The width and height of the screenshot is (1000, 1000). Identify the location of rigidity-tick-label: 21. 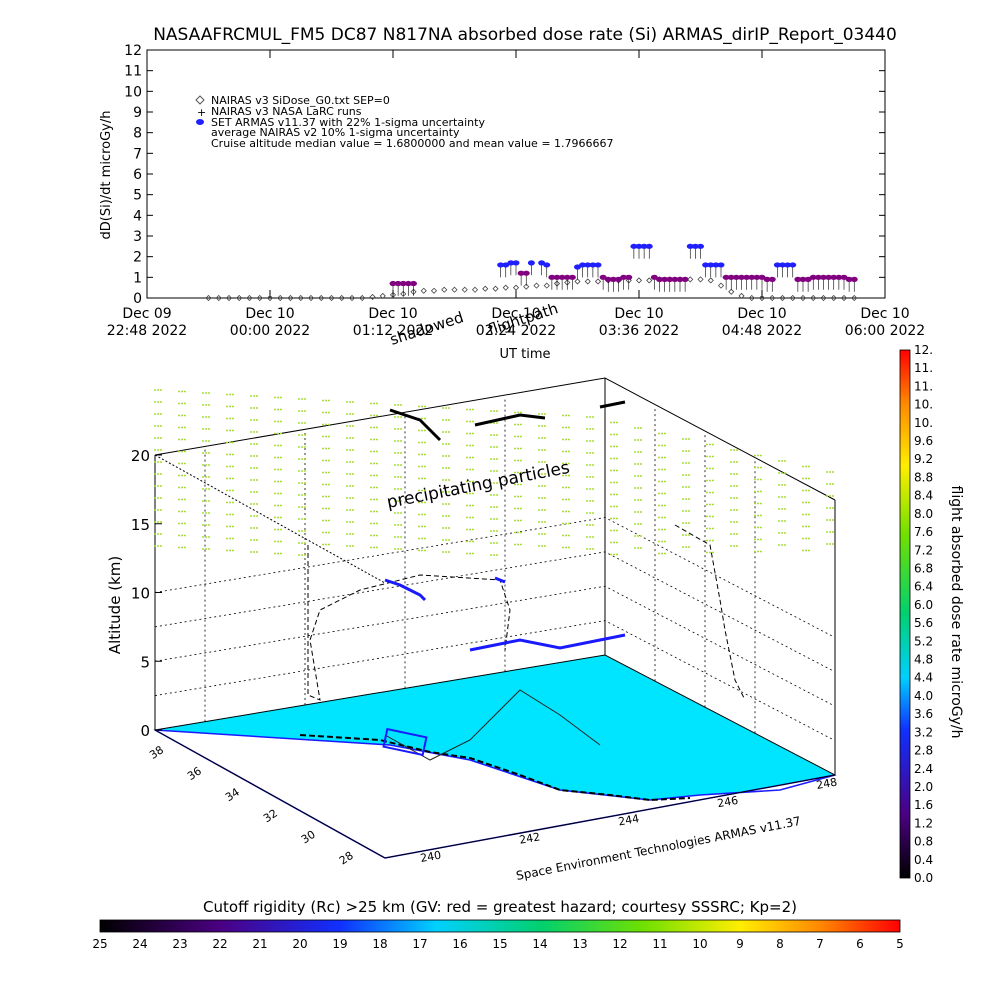
(259, 944).